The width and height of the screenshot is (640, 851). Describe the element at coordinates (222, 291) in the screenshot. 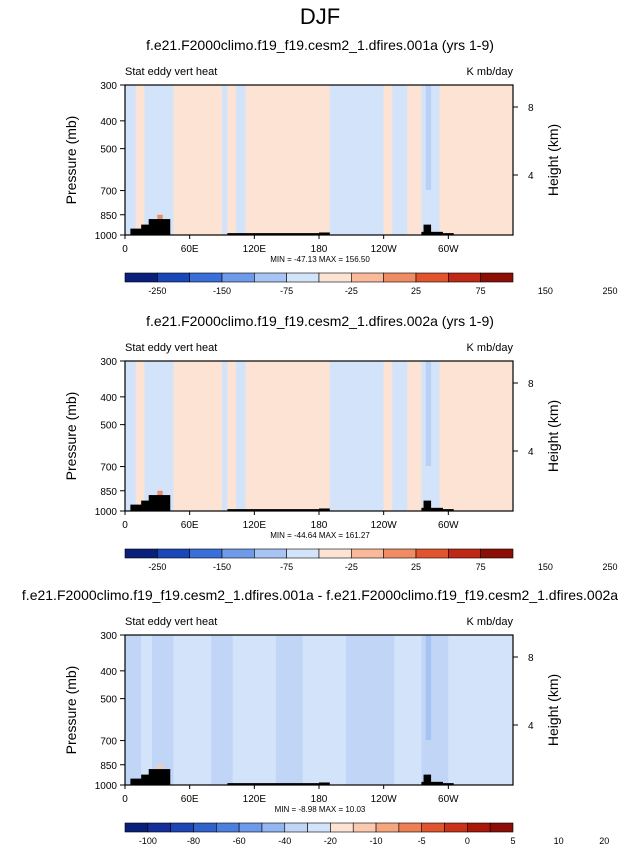

I see `colorbar-label: -150` at that location.